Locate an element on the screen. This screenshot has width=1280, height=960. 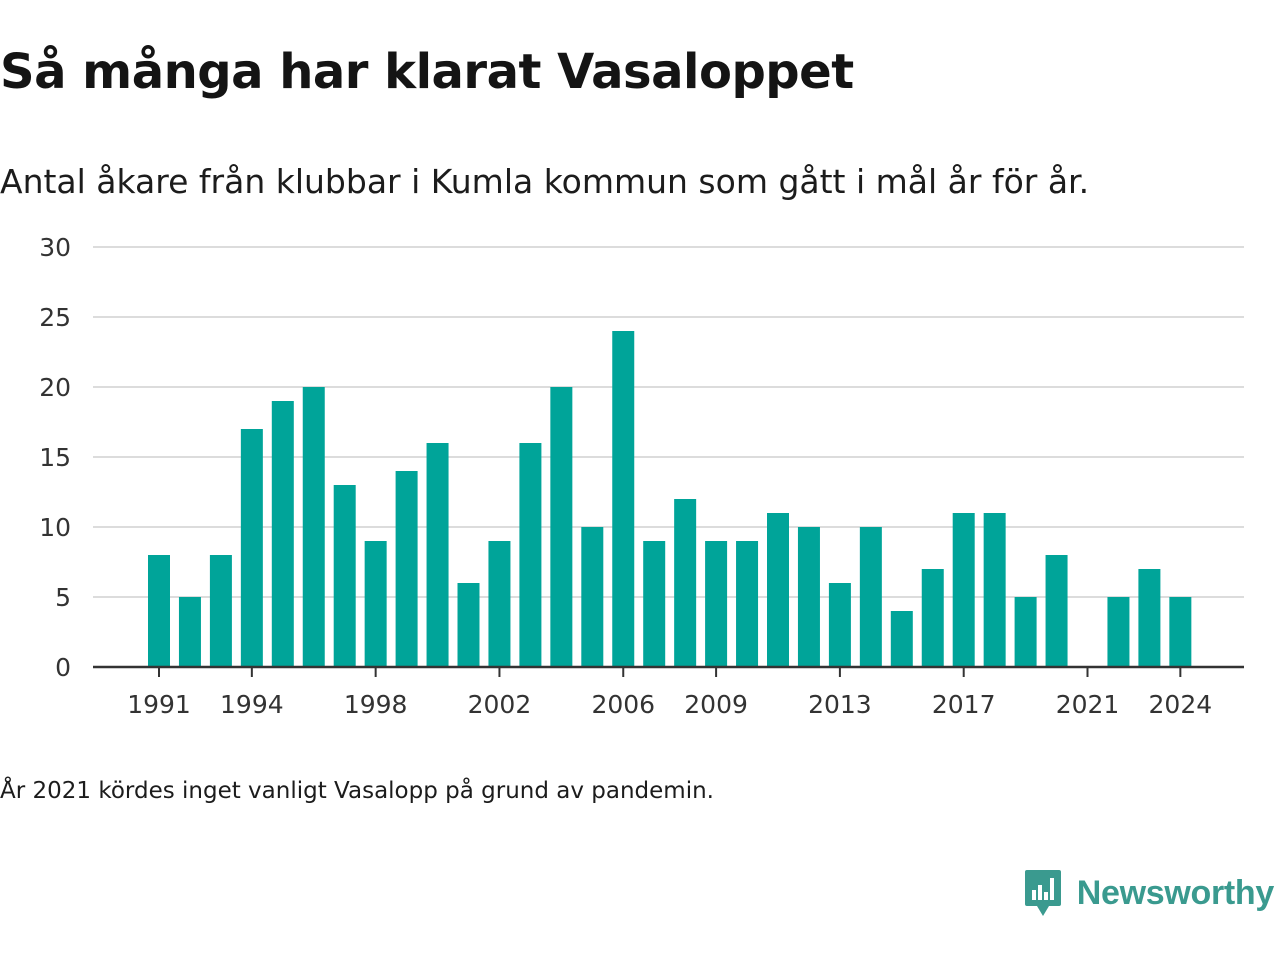
bar-2013 is located at coordinates (839, 625).